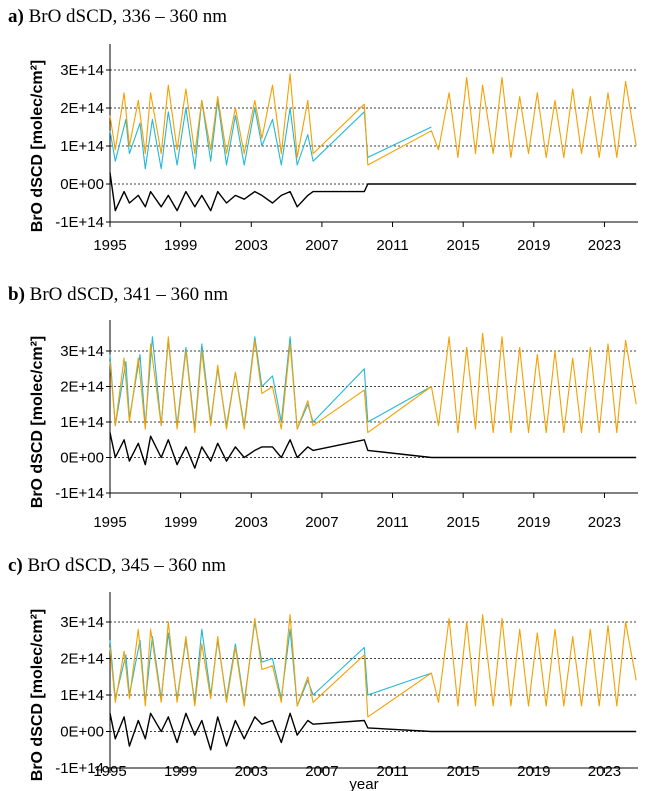 This screenshot has height=791, width=653. What do you see at coordinates (16, 294) in the screenshot?
I see `panel-b-letter: b)` at bounding box center [16, 294].